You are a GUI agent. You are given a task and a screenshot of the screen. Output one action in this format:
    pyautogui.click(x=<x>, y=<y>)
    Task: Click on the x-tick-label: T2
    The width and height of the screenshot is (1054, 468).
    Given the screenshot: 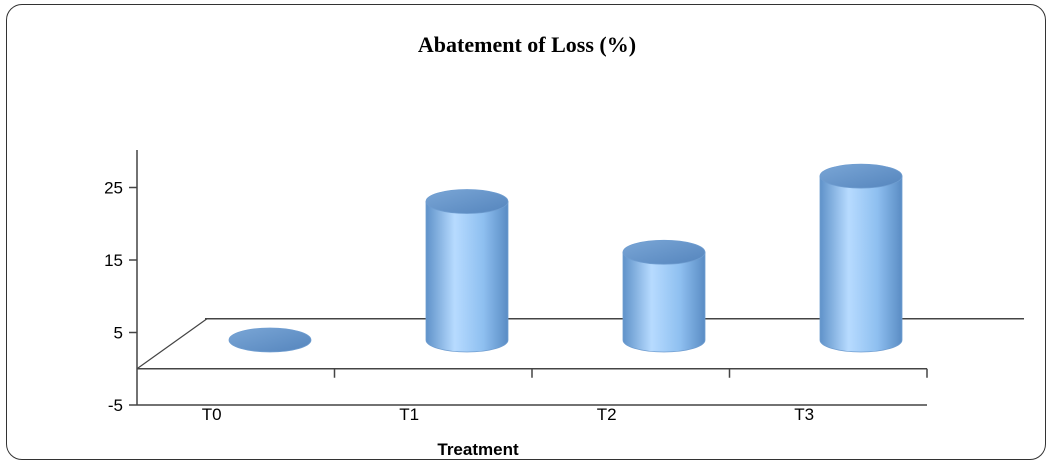 What is the action you would take?
    pyautogui.click(x=607, y=414)
    